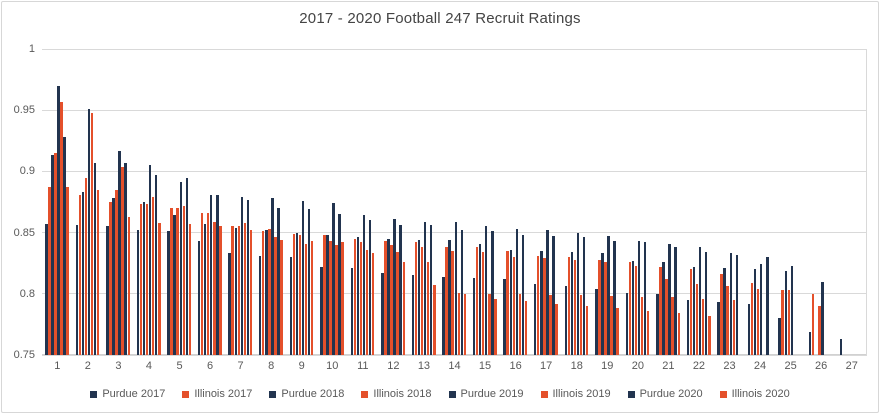 This screenshot has height=414, width=880. What do you see at coordinates (271, 366) in the screenshot?
I see `x-tick-label: 8` at bounding box center [271, 366].